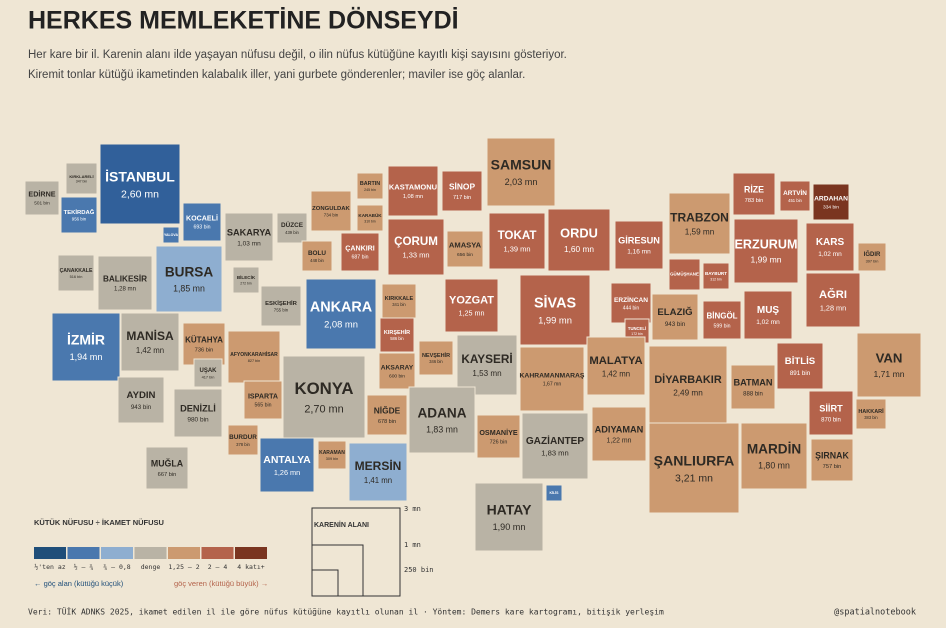  I want to click on legend-label: 1,25 – 2, so click(183, 567).